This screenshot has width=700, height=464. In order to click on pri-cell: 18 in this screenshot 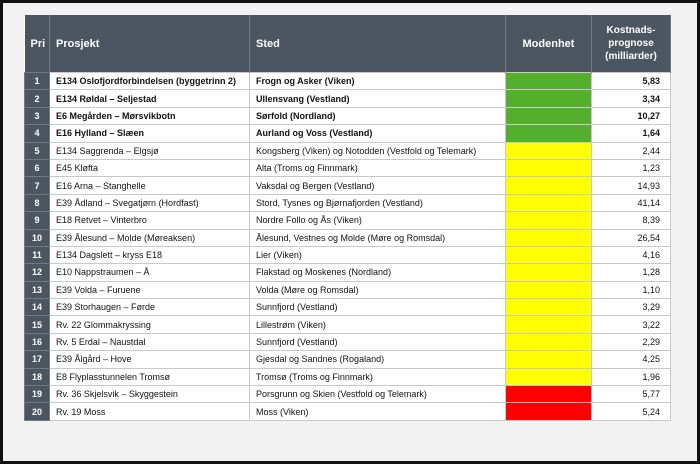, I will do `click(37, 377)`.